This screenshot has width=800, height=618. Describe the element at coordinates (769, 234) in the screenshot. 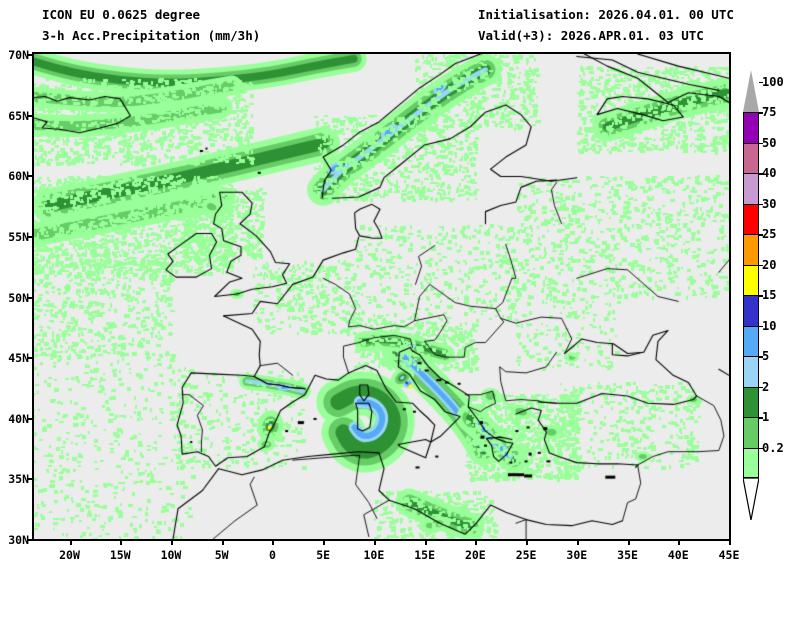

I see `colorbar-tick-label: 25` at that location.